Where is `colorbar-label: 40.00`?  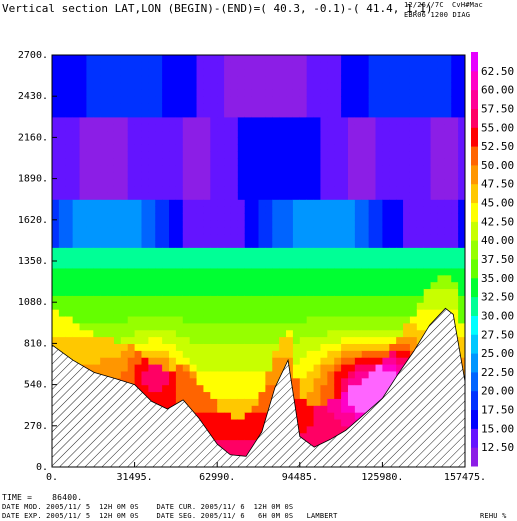
colorbar-label: 40.00 is located at coordinates (497, 240).